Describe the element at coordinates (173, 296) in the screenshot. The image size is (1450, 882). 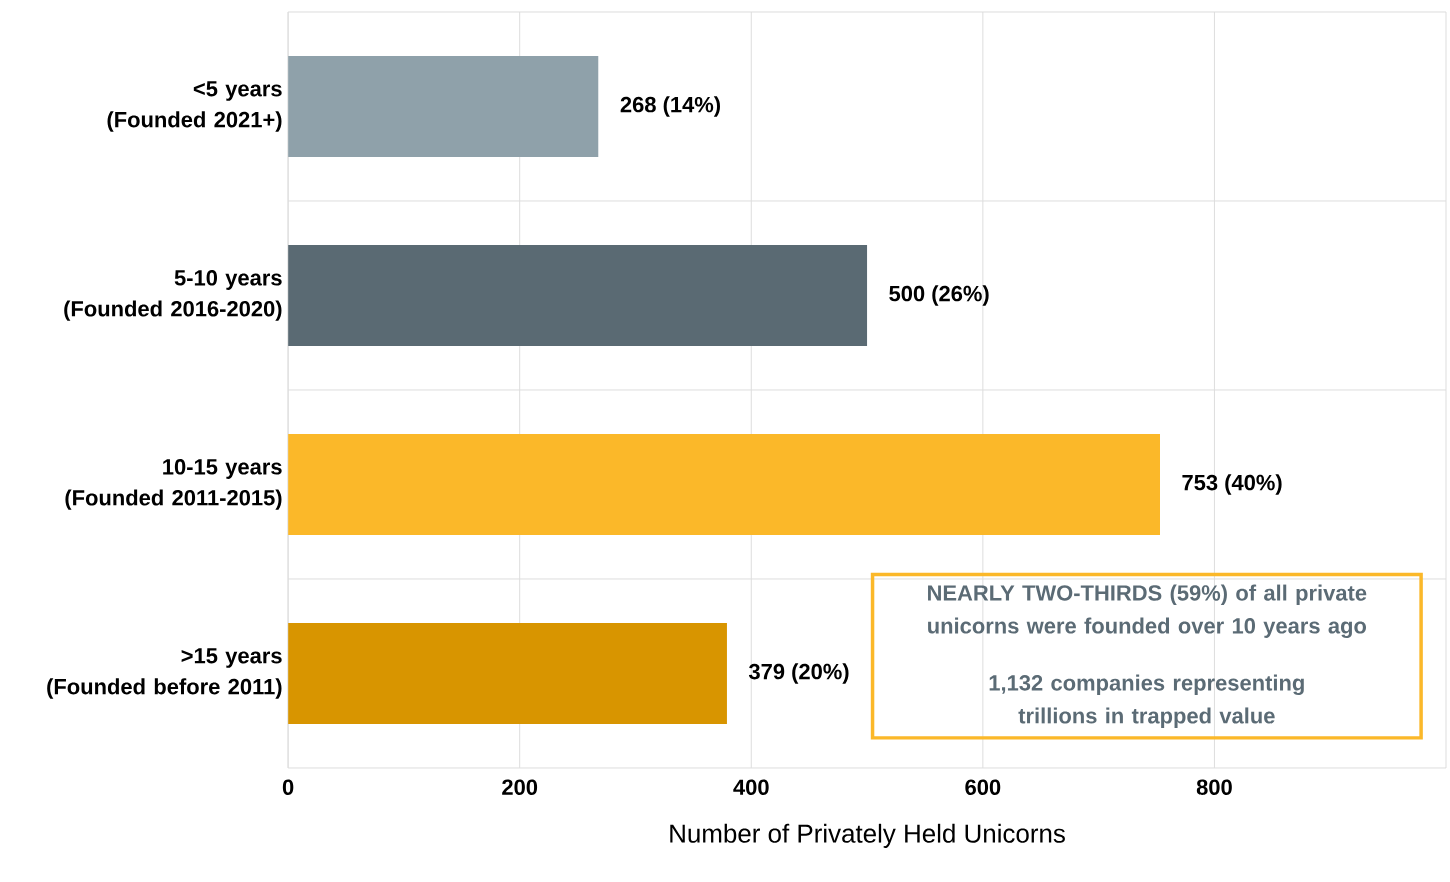
I see `y-tick-label: 5-10 years (Founded 2016-2020)` at that location.